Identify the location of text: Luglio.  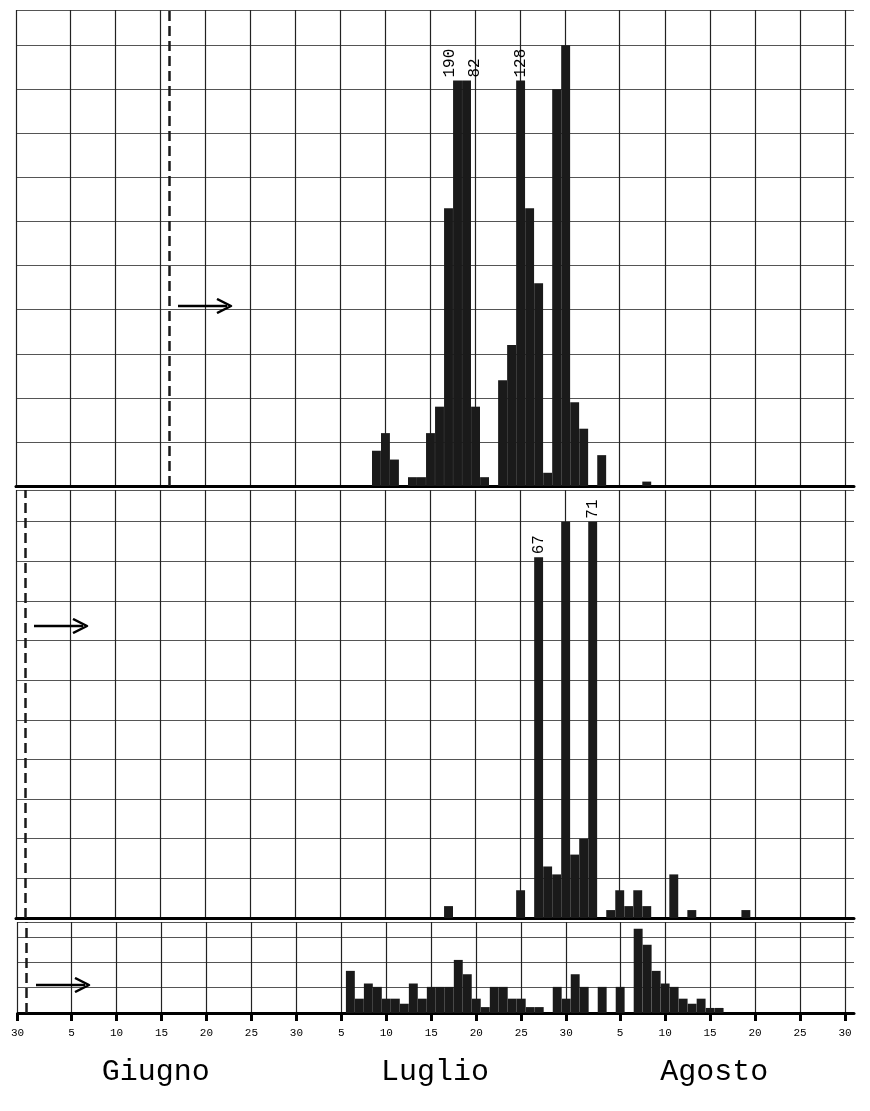
(435, 1072).